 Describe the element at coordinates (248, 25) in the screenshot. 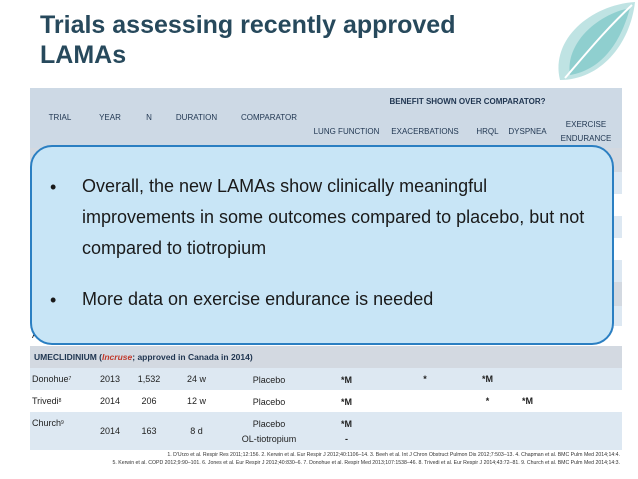

I see `title-line: Trials assessing recently approved` at that location.